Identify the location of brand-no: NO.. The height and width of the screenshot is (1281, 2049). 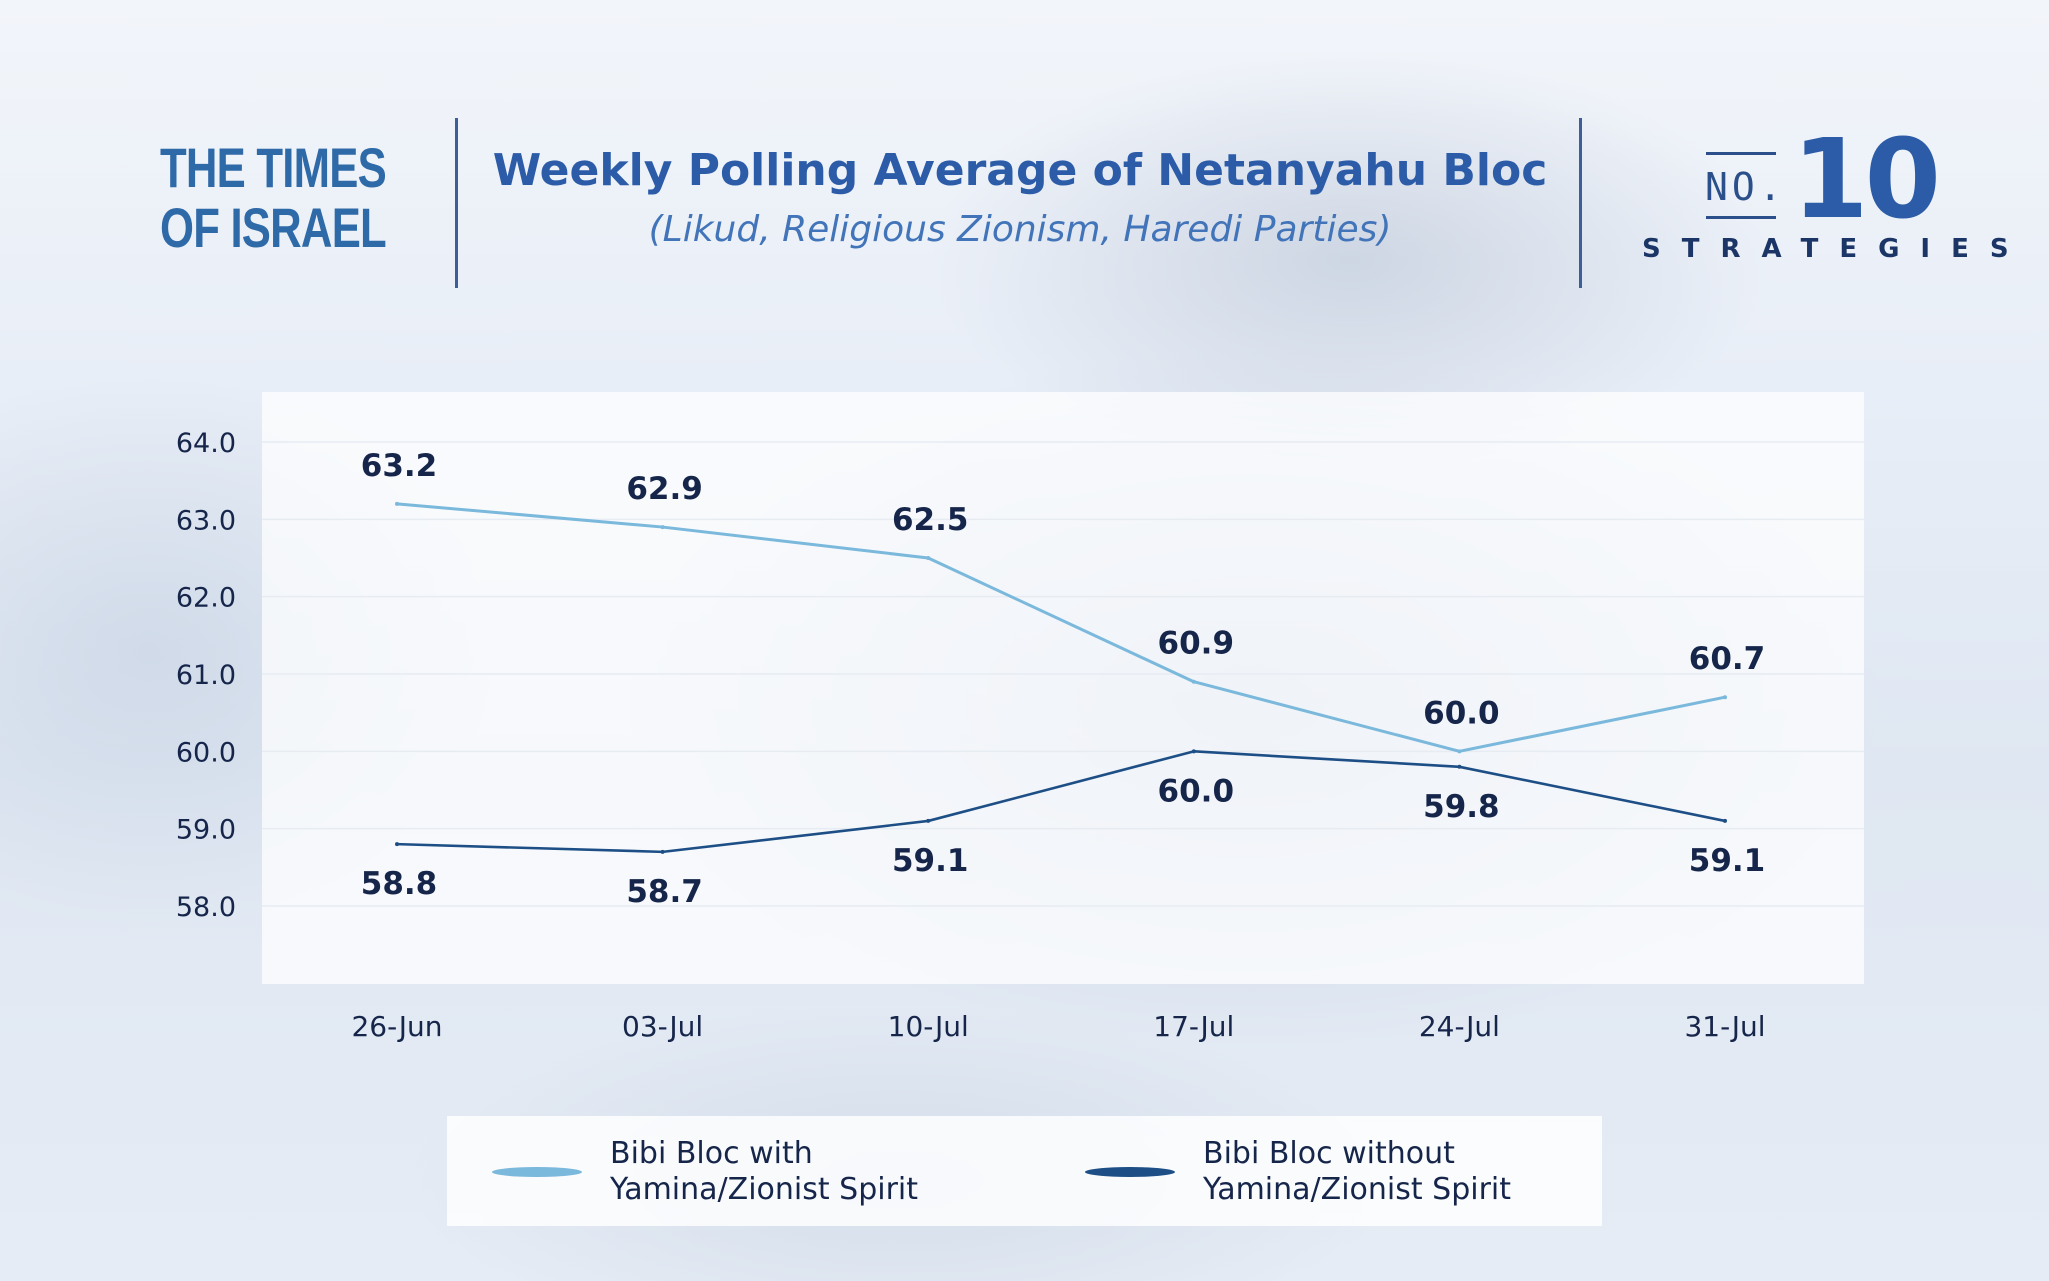
(1745, 187).